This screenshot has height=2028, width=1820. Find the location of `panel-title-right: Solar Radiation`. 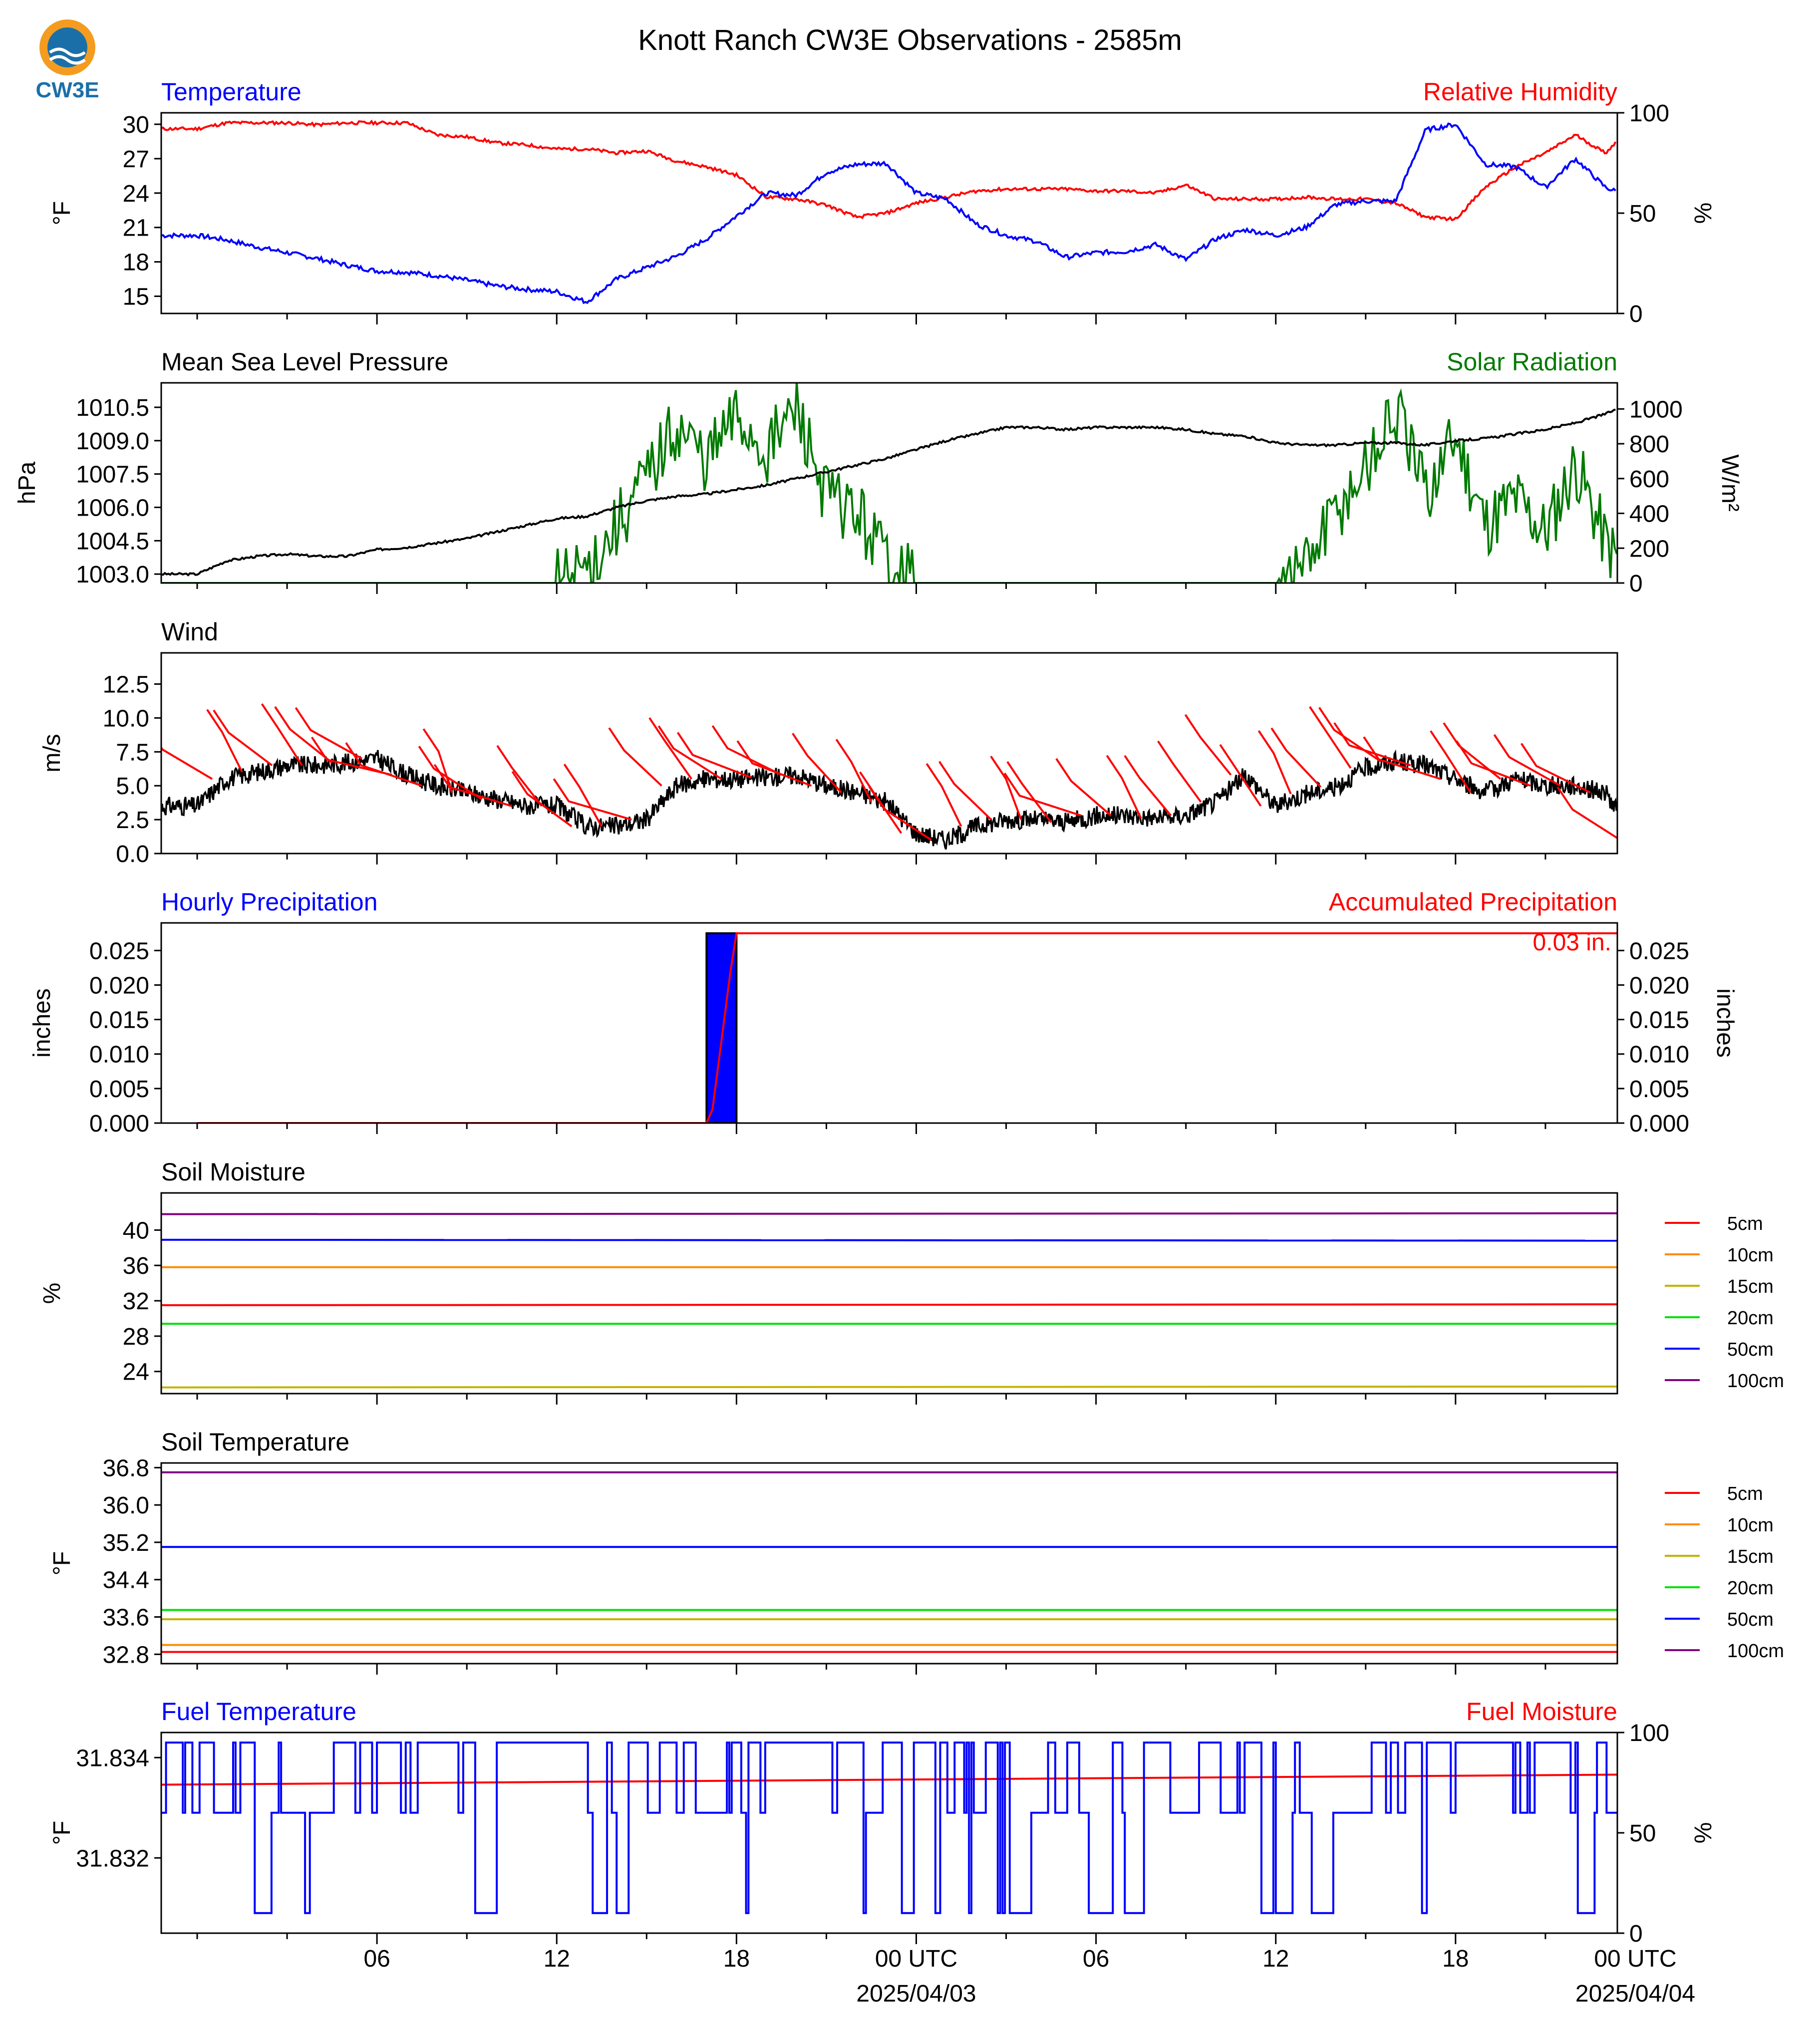

panel-title-right: Solar Radiation is located at coordinates (1532, 362).